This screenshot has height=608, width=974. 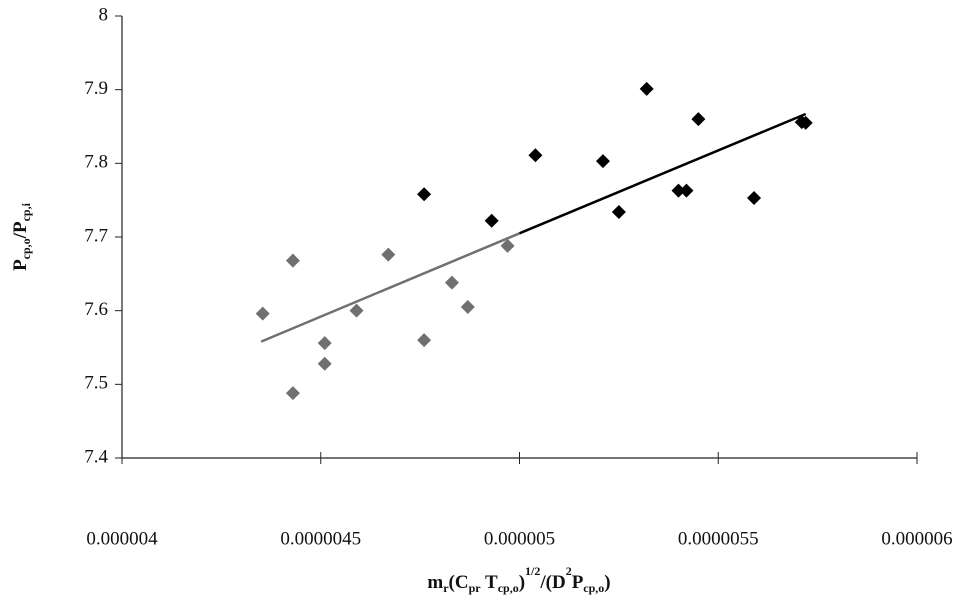 What do you see at coordinates (122, 538) in the screenshot?
I see `x-tick-label: 0.000004` at bounding box center [122, 538].